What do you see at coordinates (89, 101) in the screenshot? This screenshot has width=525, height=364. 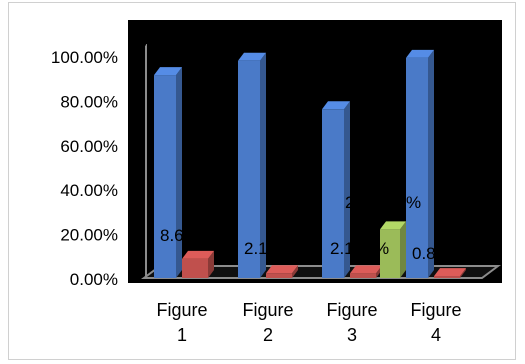 I see `y-tick-label: 80.00%` at bounding box center [89, 101].